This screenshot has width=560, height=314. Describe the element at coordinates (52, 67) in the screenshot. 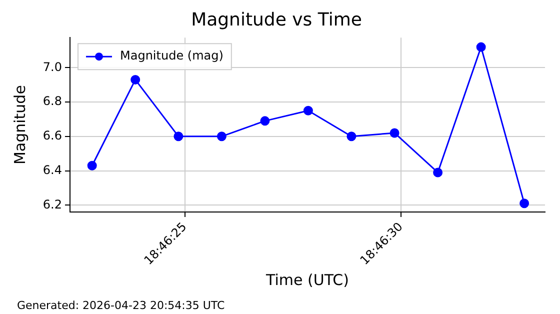

I see `y-tick-label: 7.0` at that location.